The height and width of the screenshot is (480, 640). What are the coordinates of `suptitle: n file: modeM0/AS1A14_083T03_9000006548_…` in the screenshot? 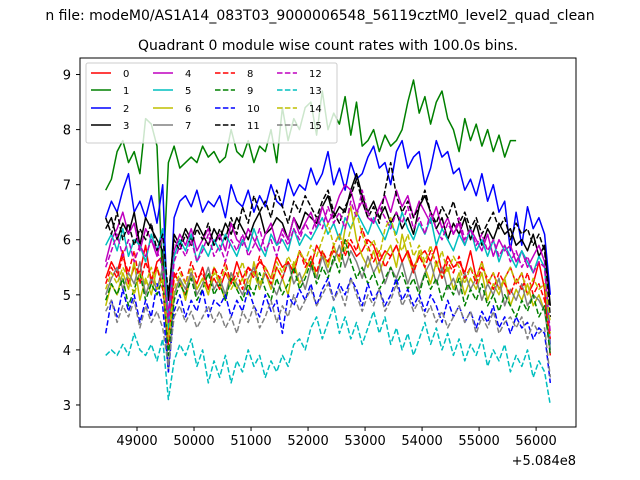 It's located at (319, 16).